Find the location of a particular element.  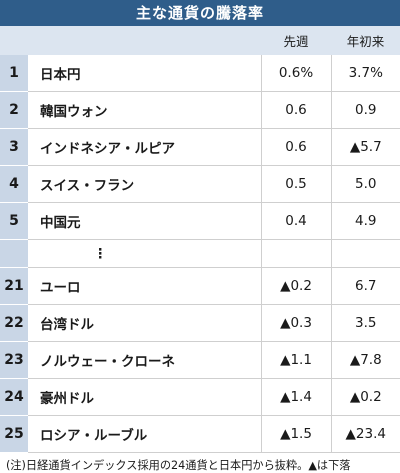

header-name-cell is located at coordinates (144, 40).